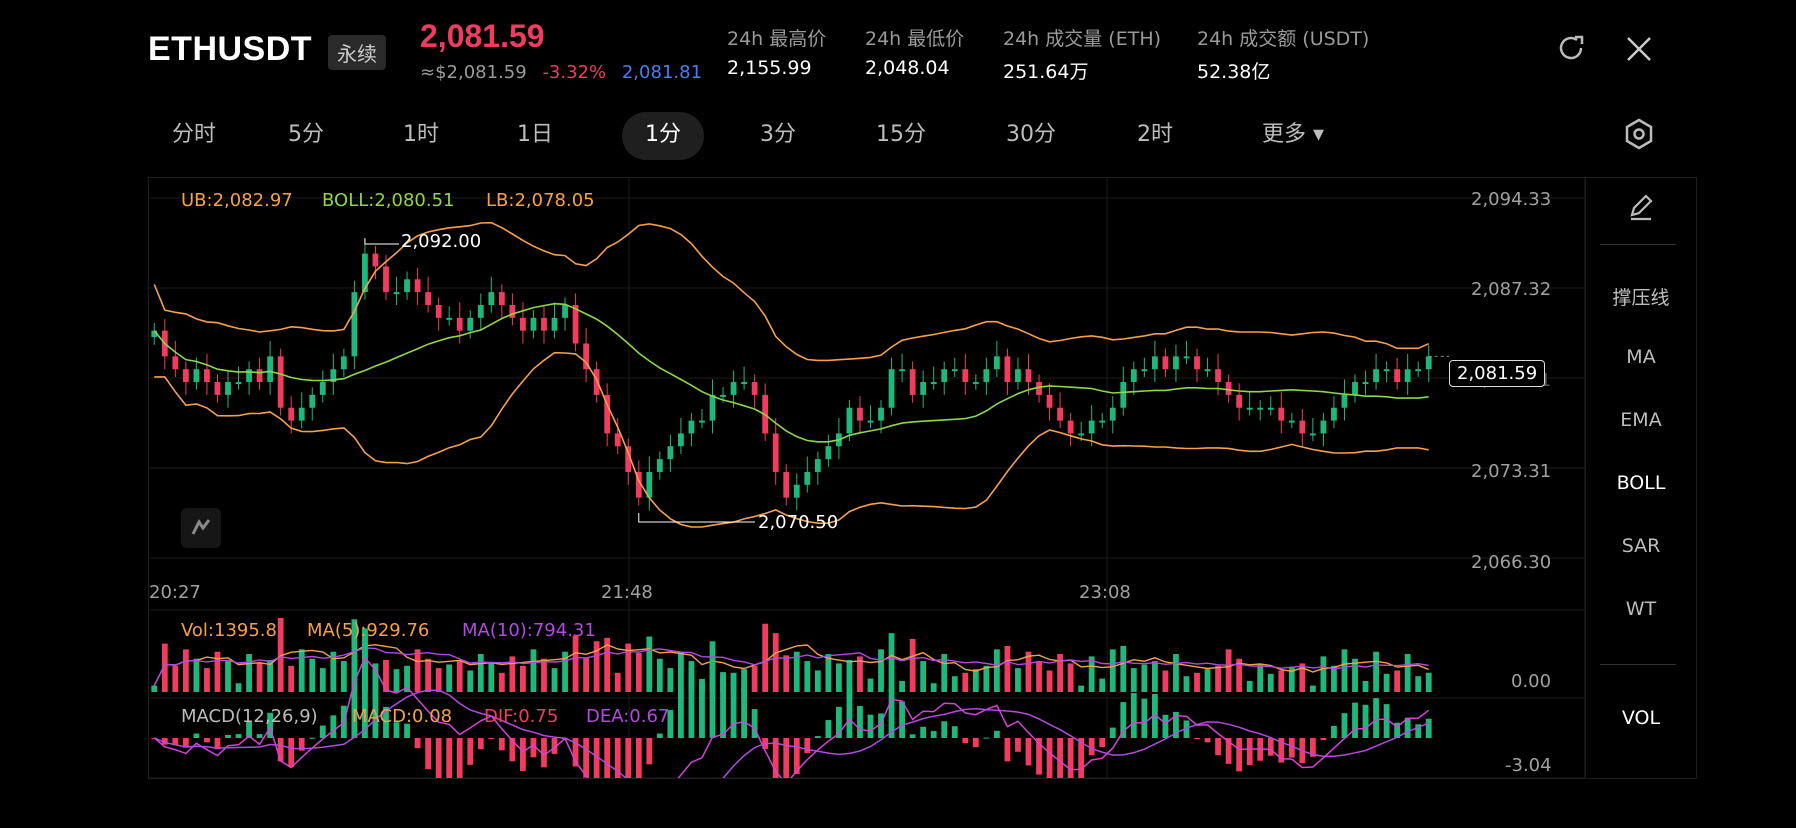 The width and height of the screenshot is (1796, 828). I want to click on tab-1d: 1日, so click(535, 134).